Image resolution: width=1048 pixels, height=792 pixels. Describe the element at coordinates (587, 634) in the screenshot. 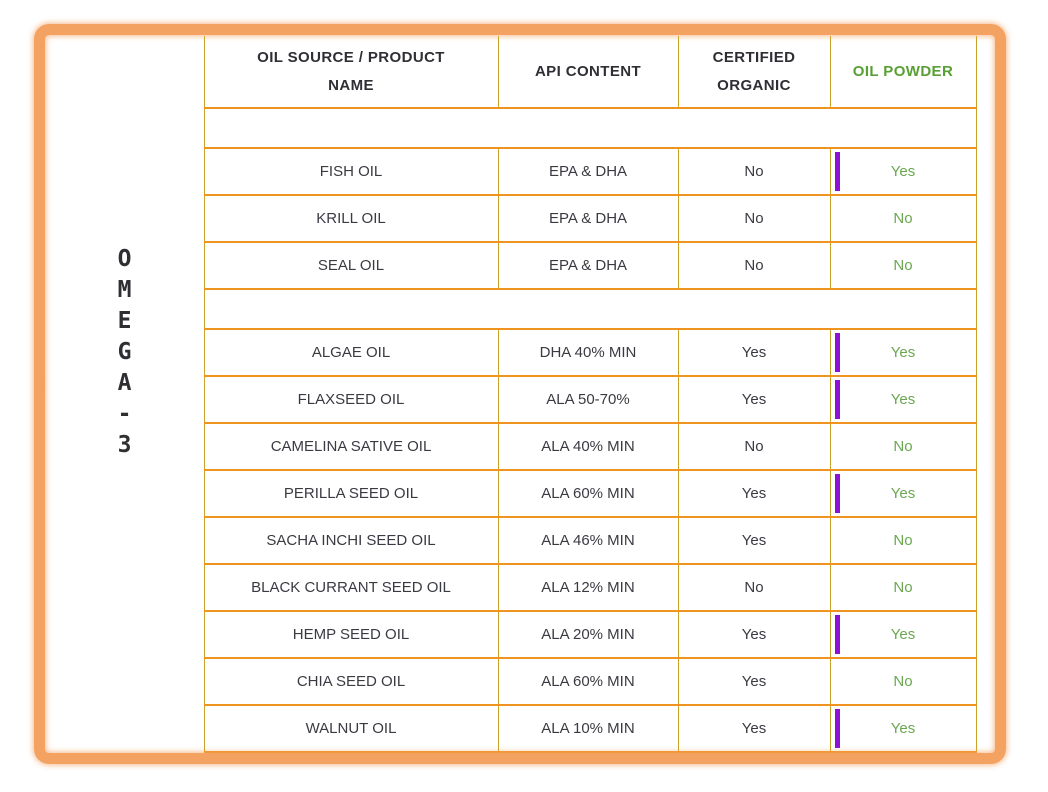

I see `cell-api-content: ALA 20% MIN` at that location.